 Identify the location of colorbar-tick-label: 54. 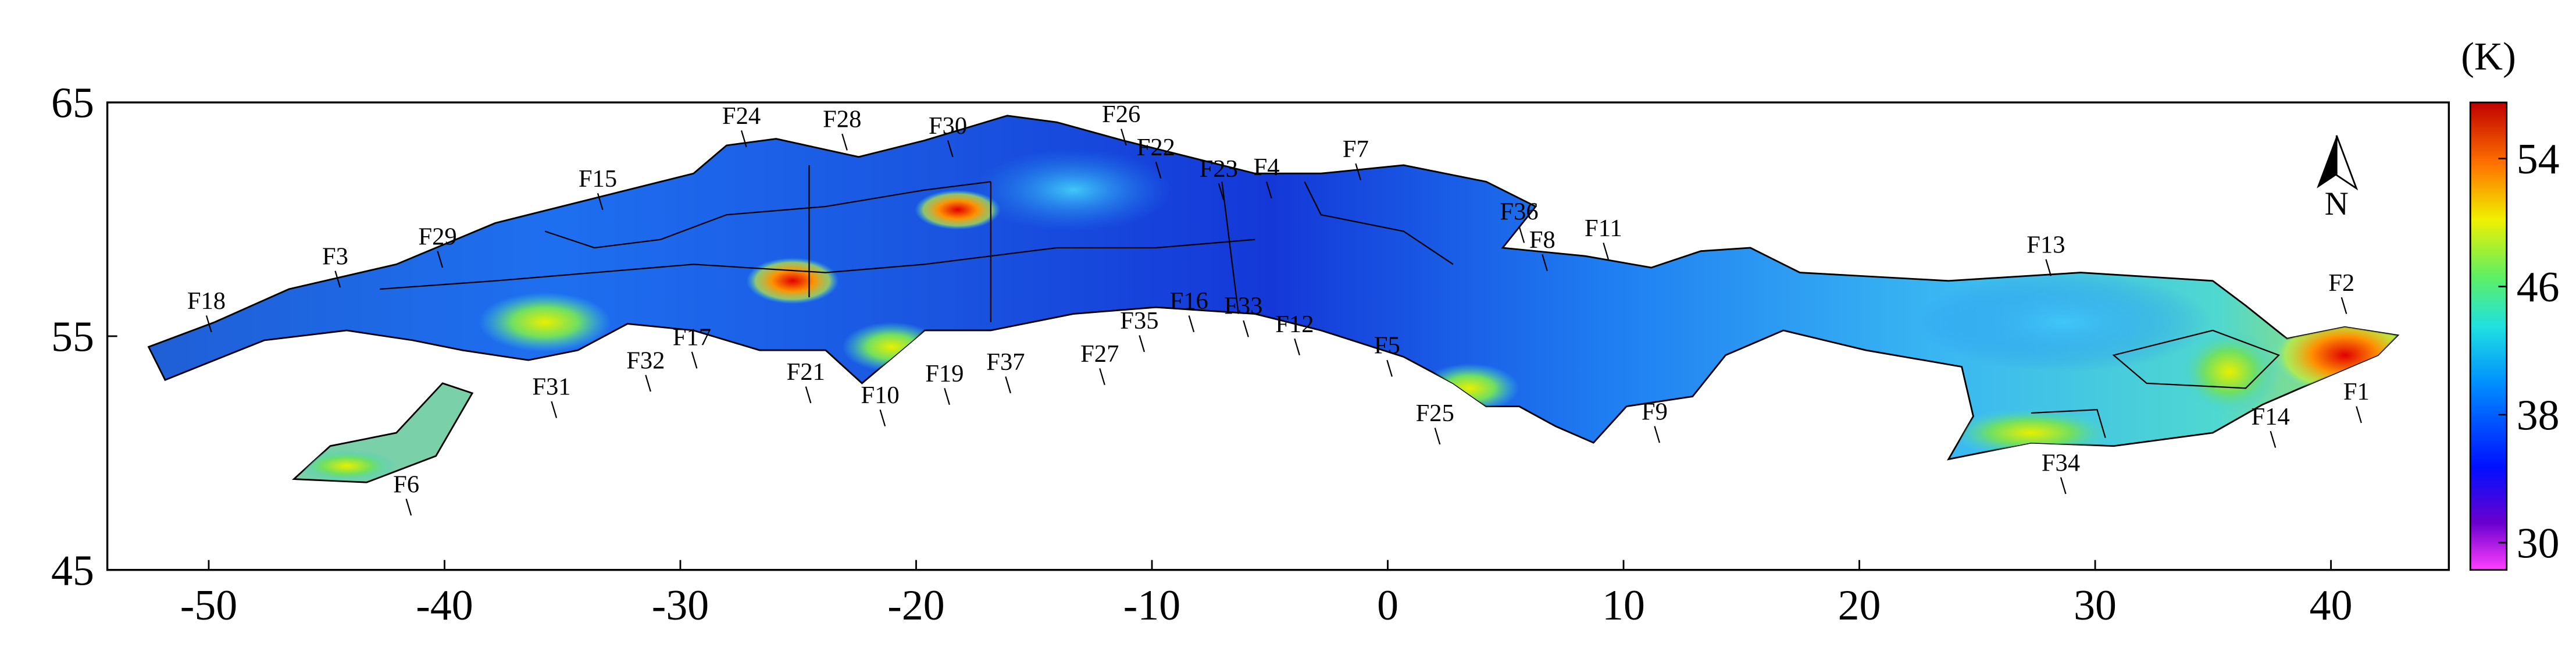
(2538, 159).